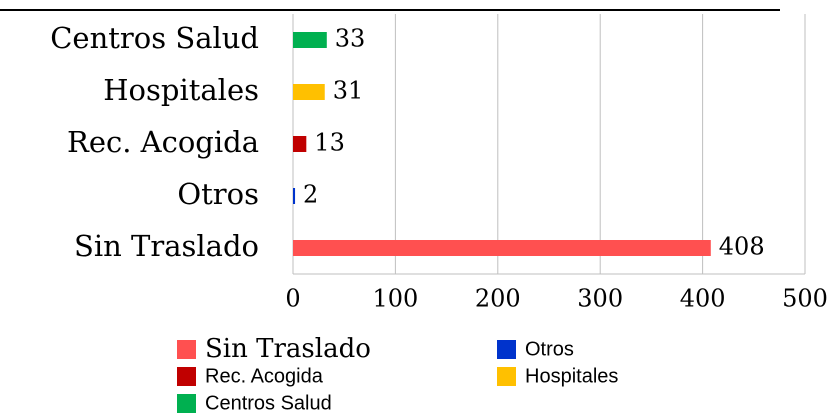 The width and height of the screenshot is (837, 417). I want to click on y-tick-label: Sin Traslado, so click(166, 246).